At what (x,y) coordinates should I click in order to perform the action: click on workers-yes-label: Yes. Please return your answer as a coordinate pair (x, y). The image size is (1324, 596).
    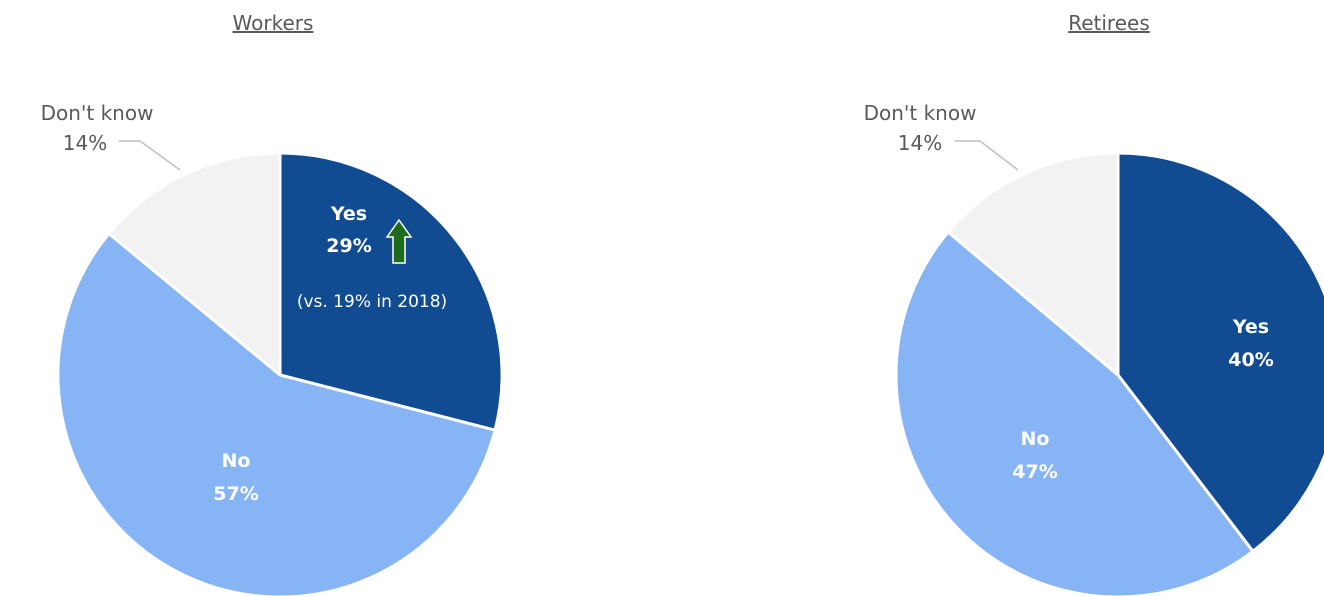
    Looking at the image, I should click on (348, 214).